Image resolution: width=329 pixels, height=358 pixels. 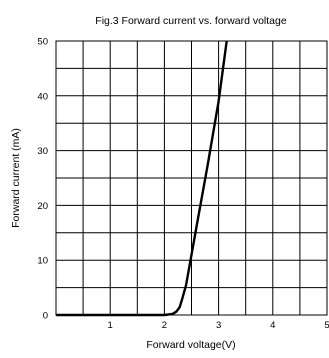 I want to click on x-axis-label: Forward voltage(V), so click(x=190, y=345).